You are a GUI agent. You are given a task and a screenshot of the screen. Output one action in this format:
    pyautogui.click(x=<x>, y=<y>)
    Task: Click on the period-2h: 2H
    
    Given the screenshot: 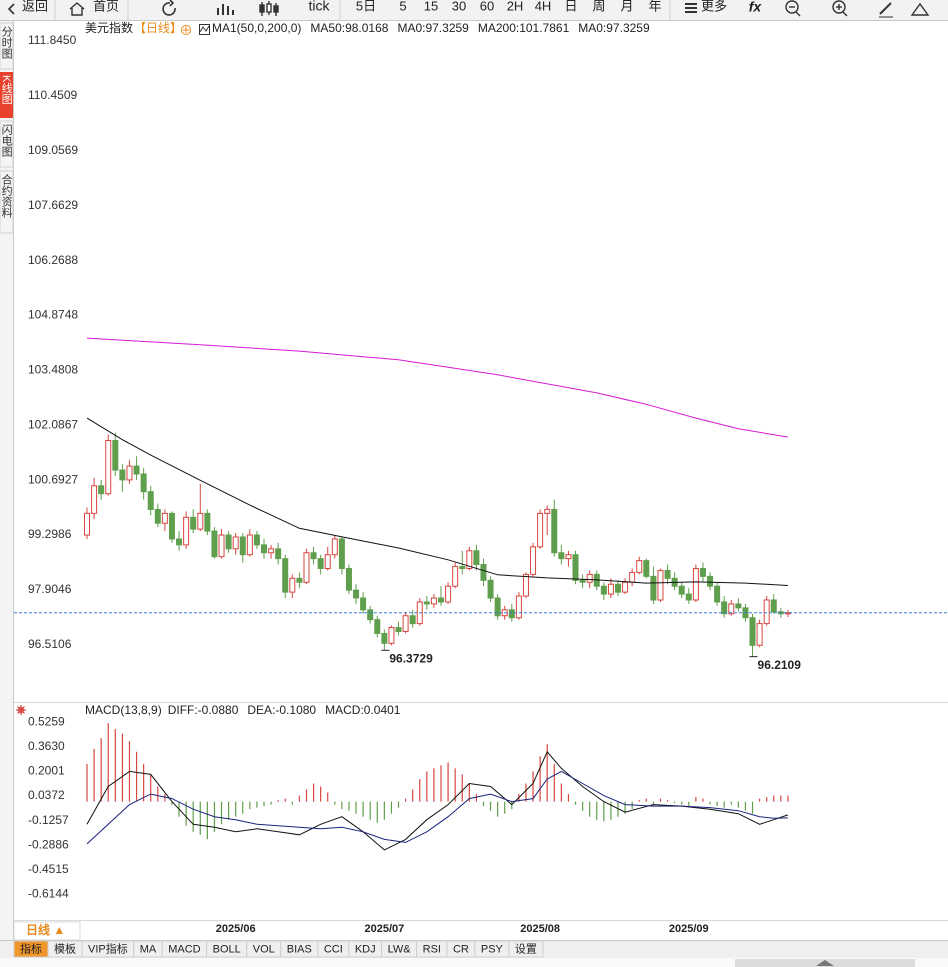 What is the action you would take?
    pyautogui.click(x=515, y=6)
    